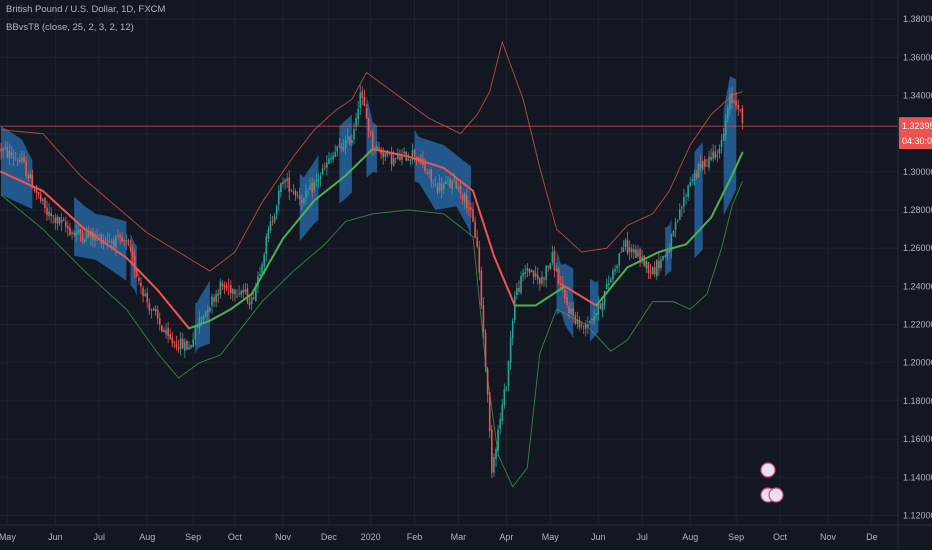 The height and width of the screenshot is (550, 932). I want to click on price-tag, so click(915, 133).